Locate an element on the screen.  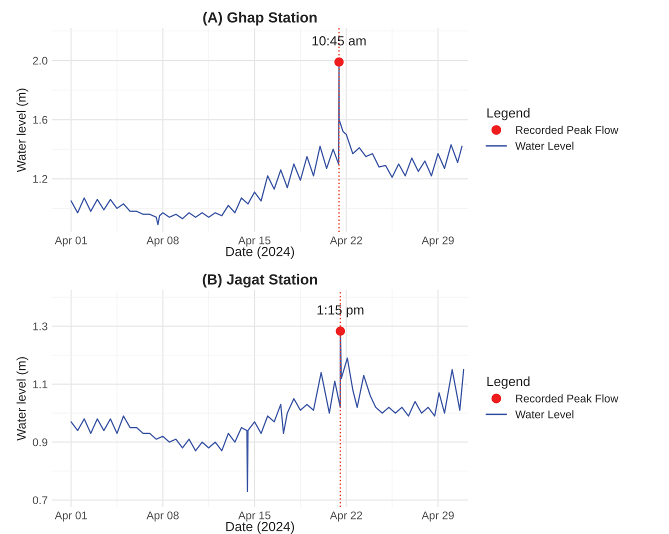
y-tick-label: 0.9 is located at coordinates (40, 442).